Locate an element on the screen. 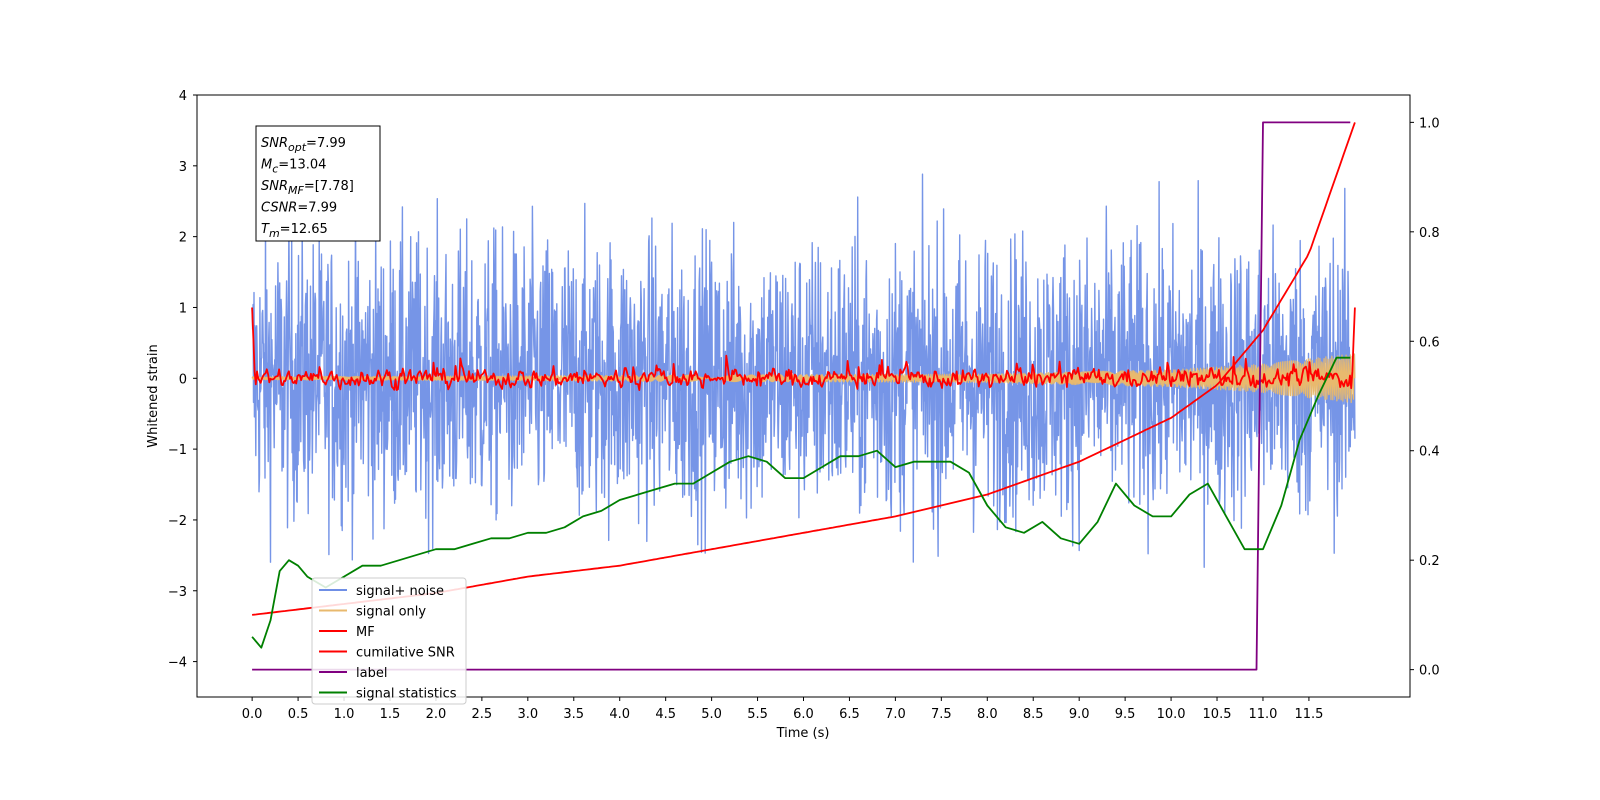 The image size is (1600, 800). y-tick-label: 0 is located at coordinates (183, 379).